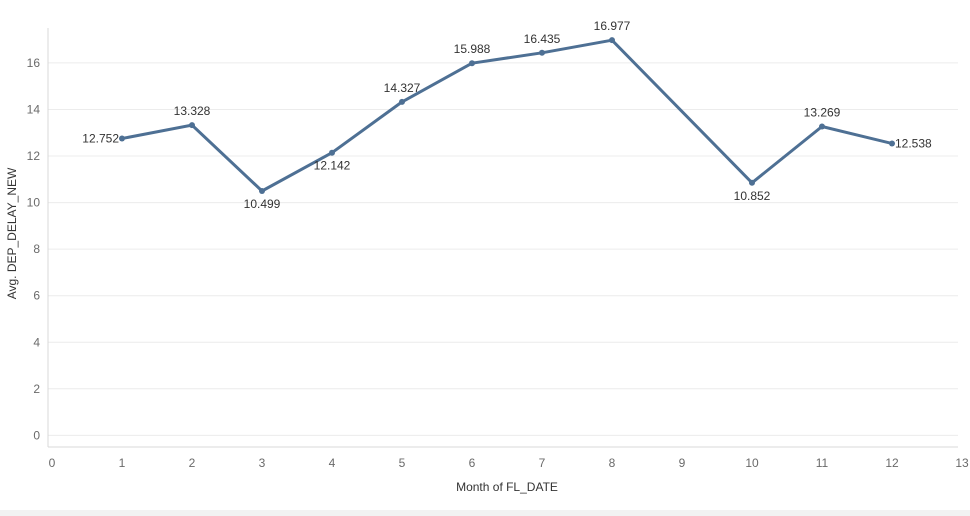 The height and width of the screenshot is (516, 970). What do you see at coordinates (52, 463) in the screenshot?
I see `x-tick-label: 0` at bounding box center [52, 463].